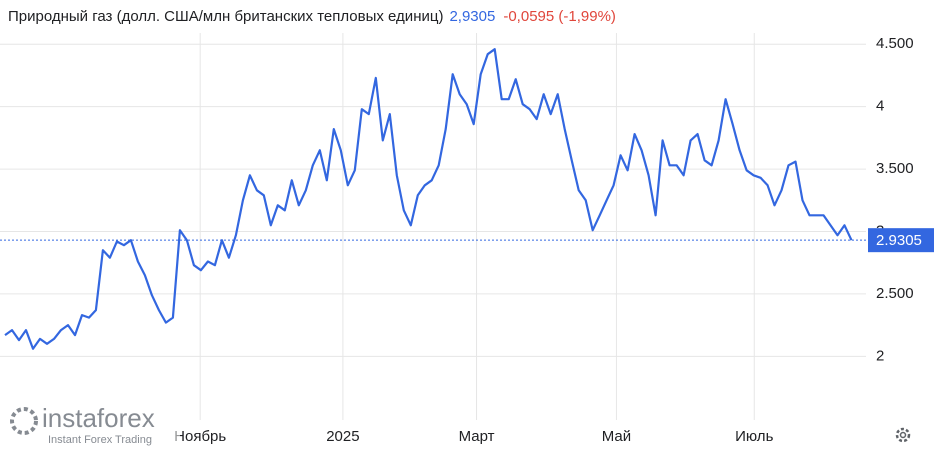  I want to click on watermark-bg, so click(92, 424).